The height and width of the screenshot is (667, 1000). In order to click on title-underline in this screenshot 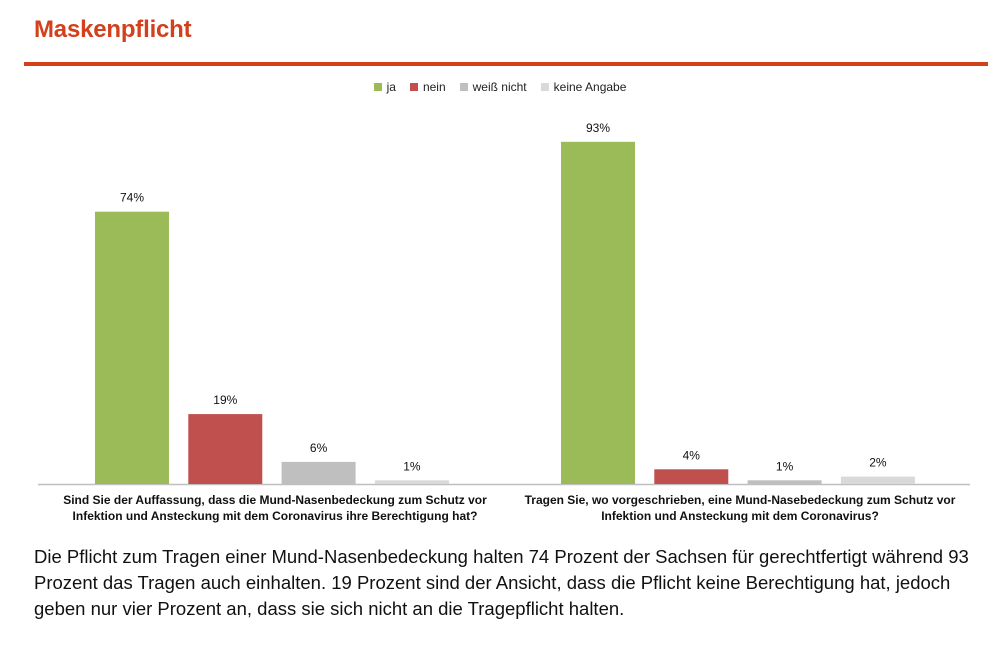, I will do `click(506, 64)`.